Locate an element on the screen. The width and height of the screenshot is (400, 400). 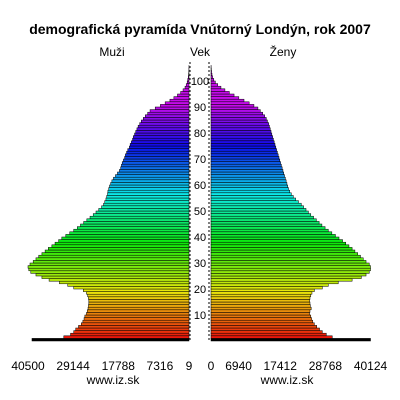
female-axis-tick-label: 28768 is located at coordinates (326, 366).